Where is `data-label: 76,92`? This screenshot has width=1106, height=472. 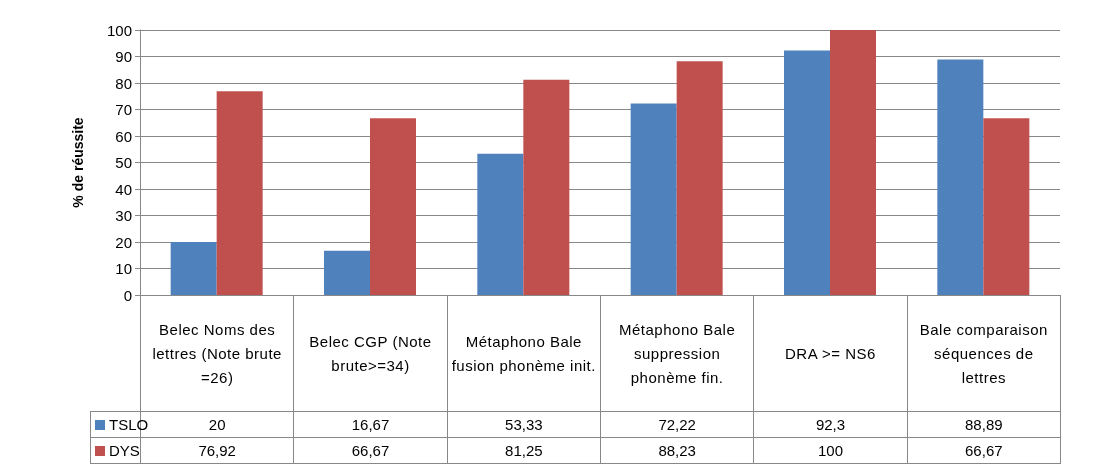
data-label: 76,92 is located at coordinates (217, 450).